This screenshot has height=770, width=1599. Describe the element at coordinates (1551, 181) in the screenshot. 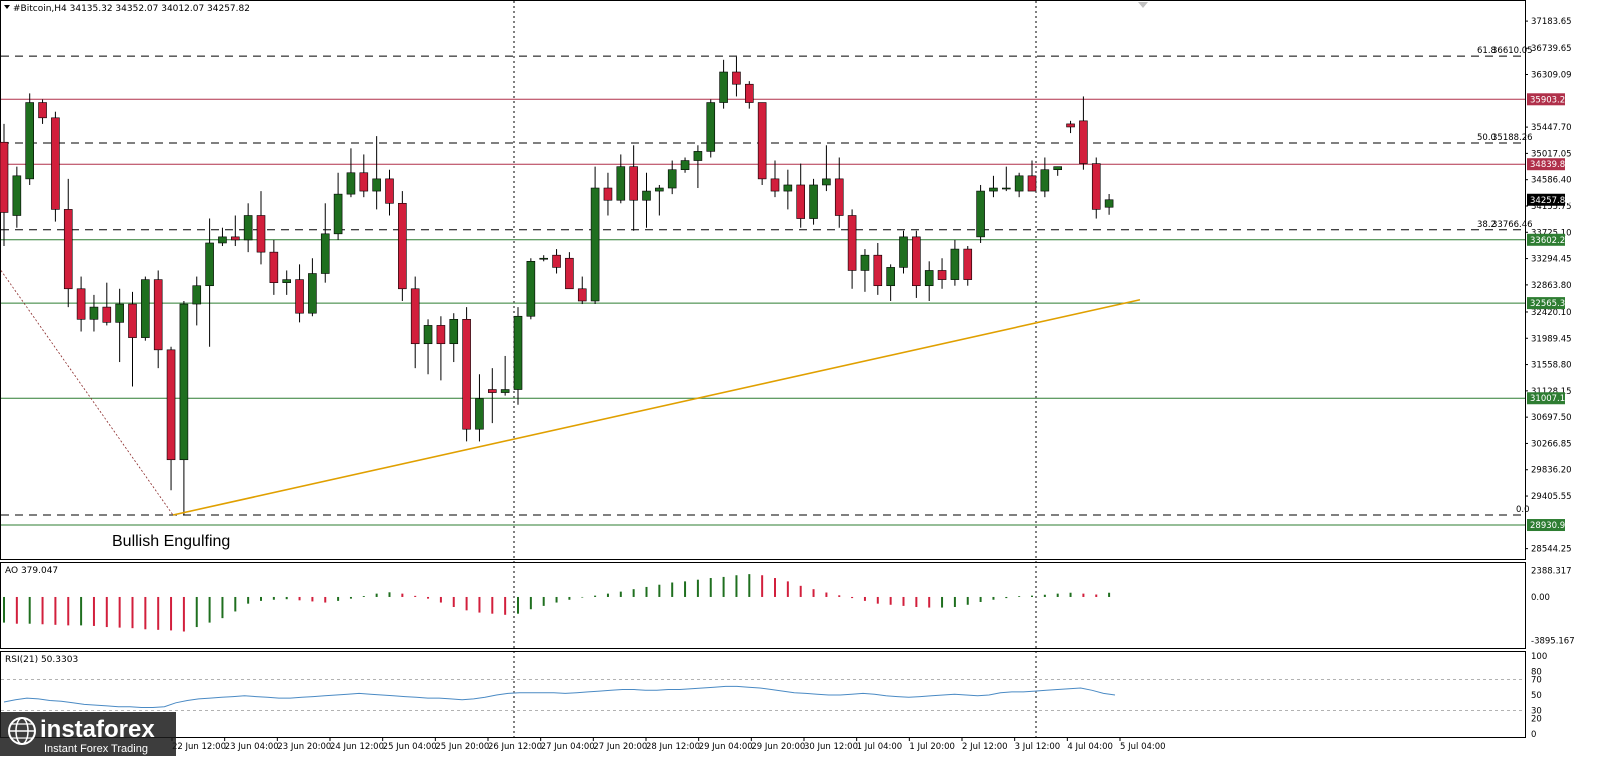

I see `price-tick-label: 34586.40` at that location.